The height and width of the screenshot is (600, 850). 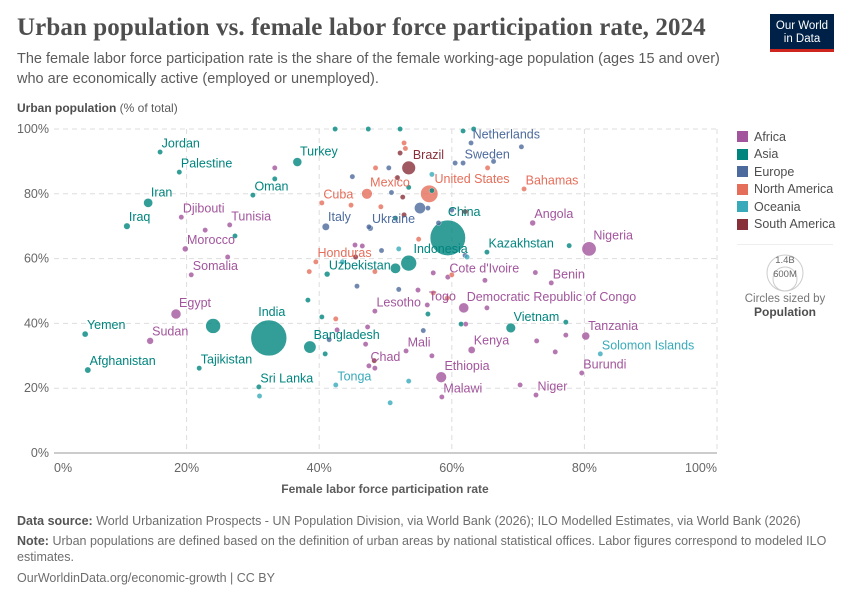 What do you see at coordinates (802, 33) in the screenshot?
I see `owid-logo: Our World in Data` at bounding box center [802, 33].